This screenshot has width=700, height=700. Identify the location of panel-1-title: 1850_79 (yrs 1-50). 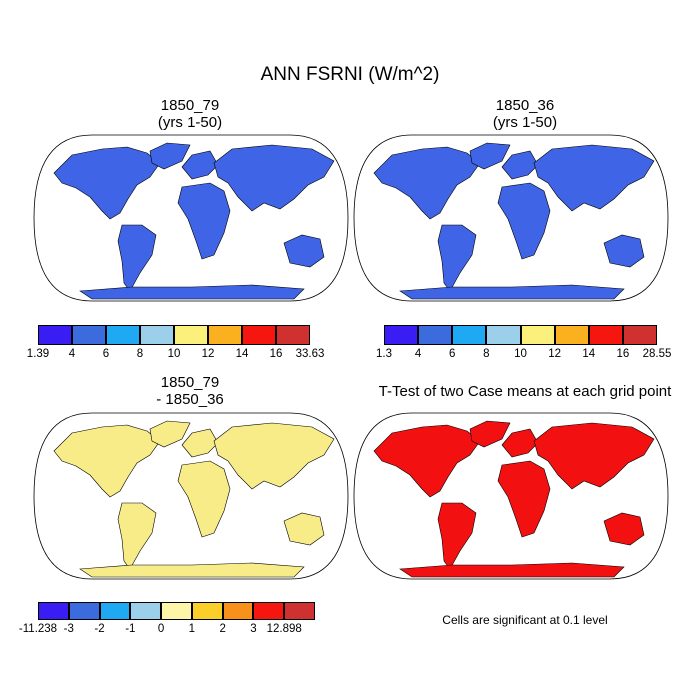
(190, 114).